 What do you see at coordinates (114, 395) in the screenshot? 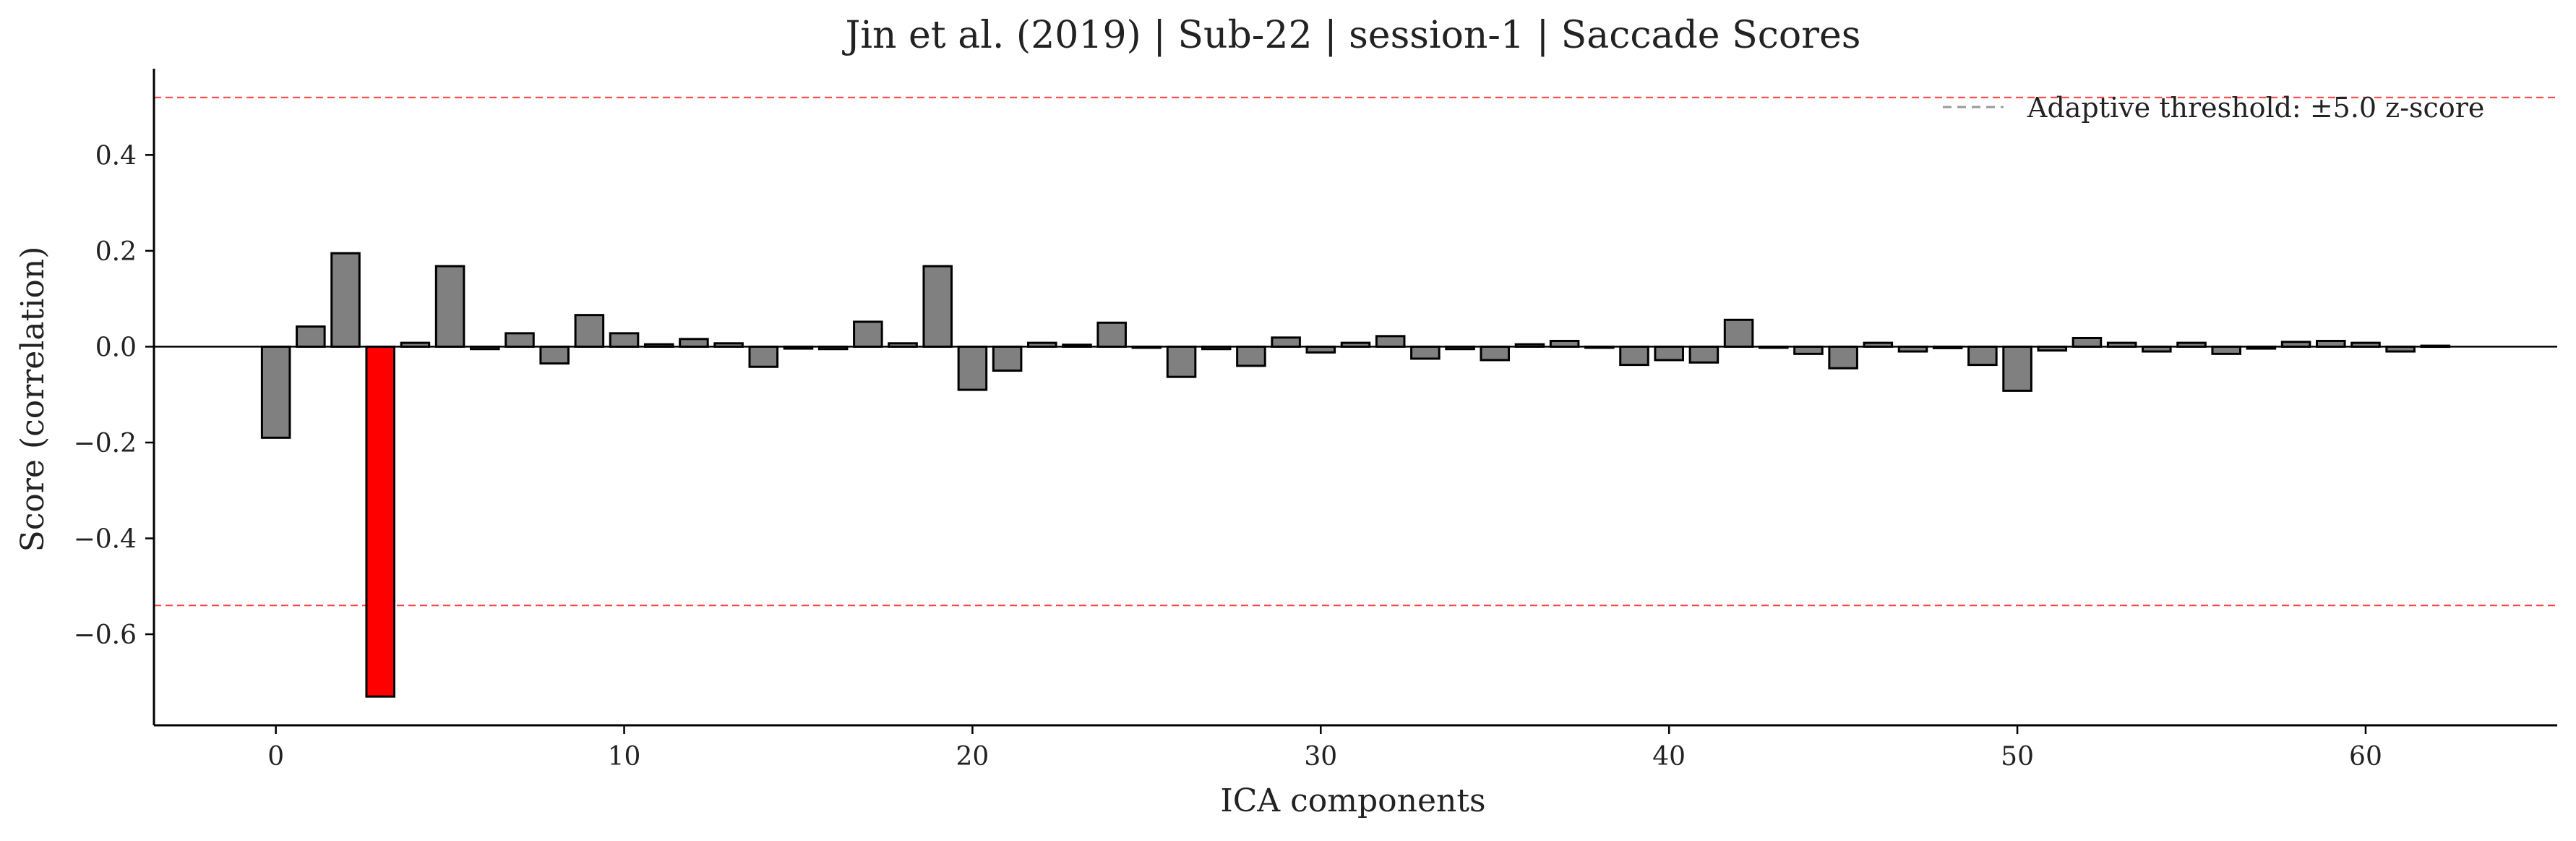
I see `y-ticks: −0.6 −0.4 −0.2 0.0 0.2 0.4` at bounding box center [114, 395].